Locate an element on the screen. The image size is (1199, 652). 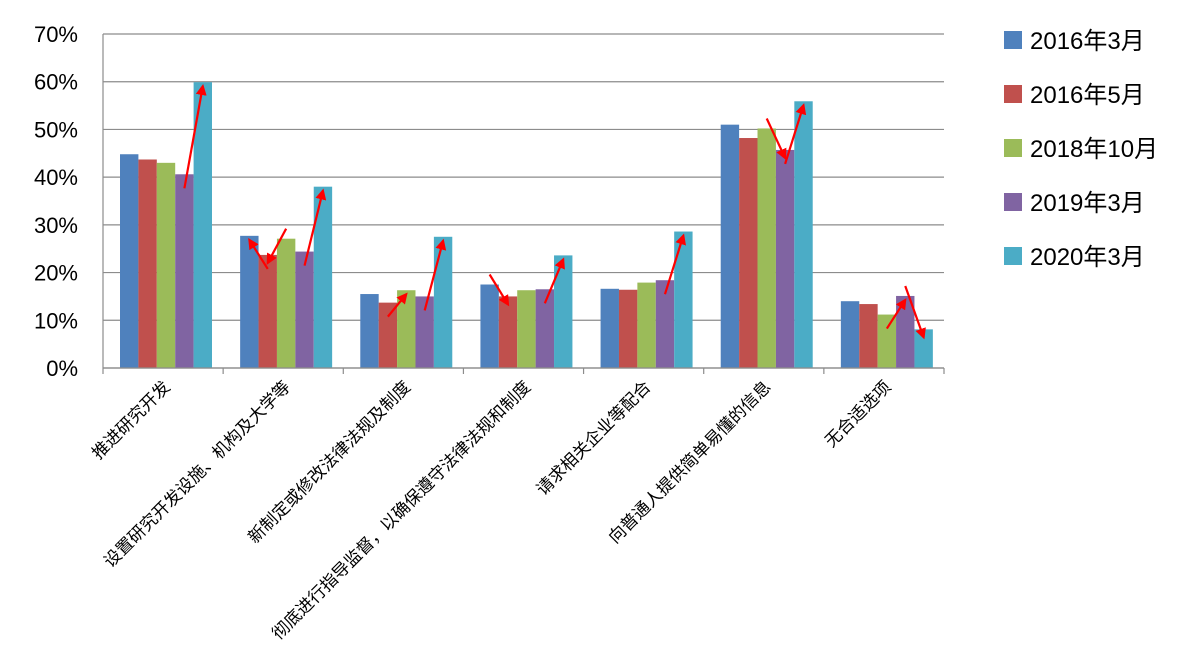
y-tick-label: 10% is located at coordinates (56, 320).